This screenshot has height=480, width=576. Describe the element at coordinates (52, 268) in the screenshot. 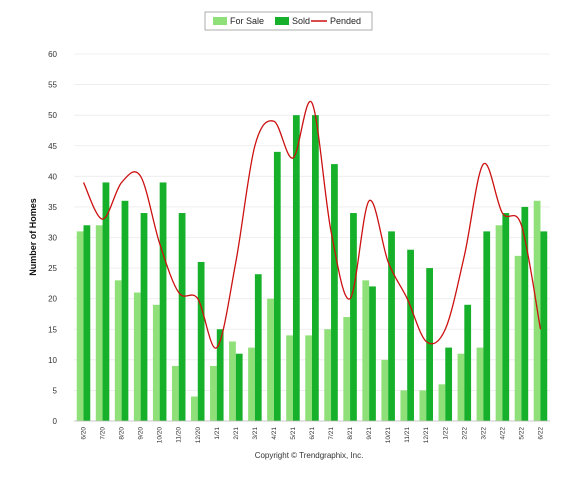

I see `y-tick-label: 25` at that location.